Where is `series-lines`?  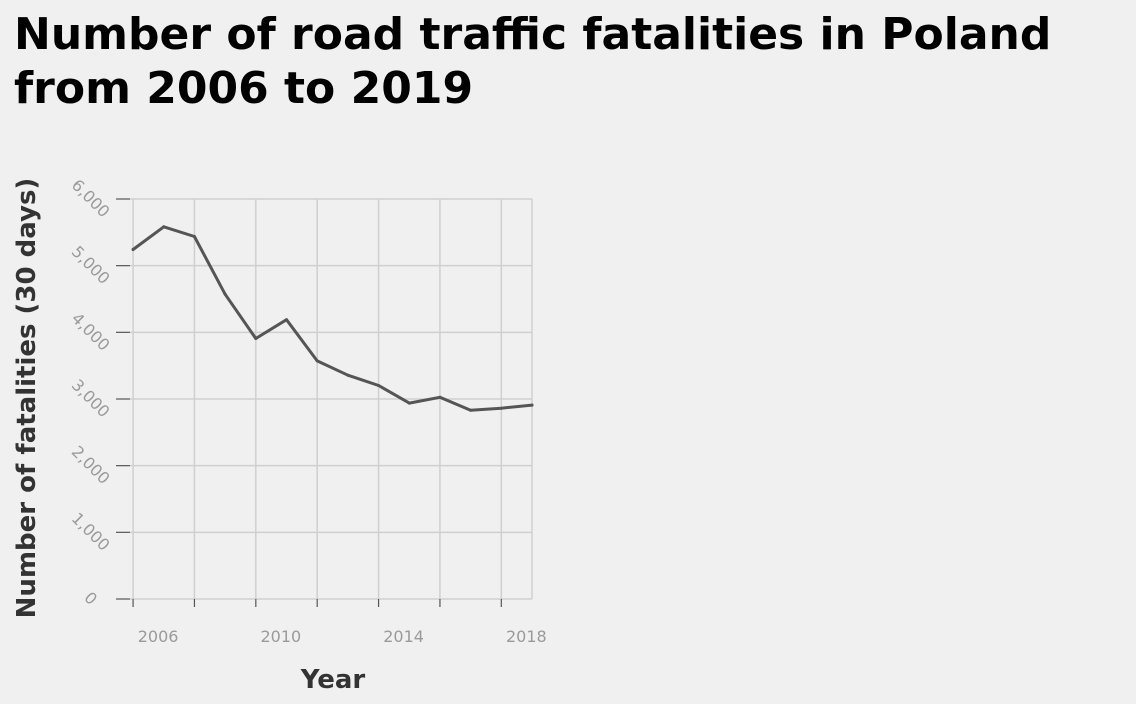 series-lines is located at coordinates (332, 318).